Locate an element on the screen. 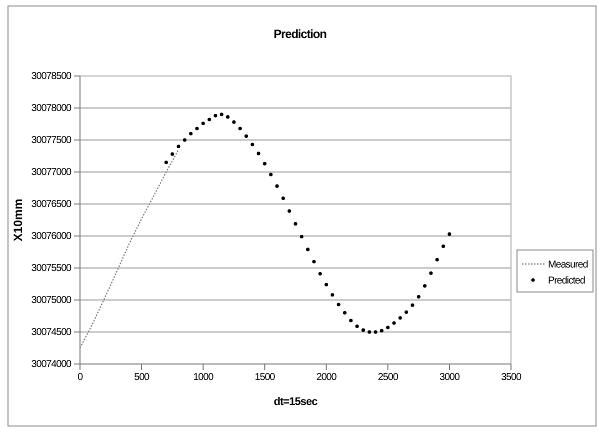  x-tick-label: 500 is located at coordinates (142, 378).